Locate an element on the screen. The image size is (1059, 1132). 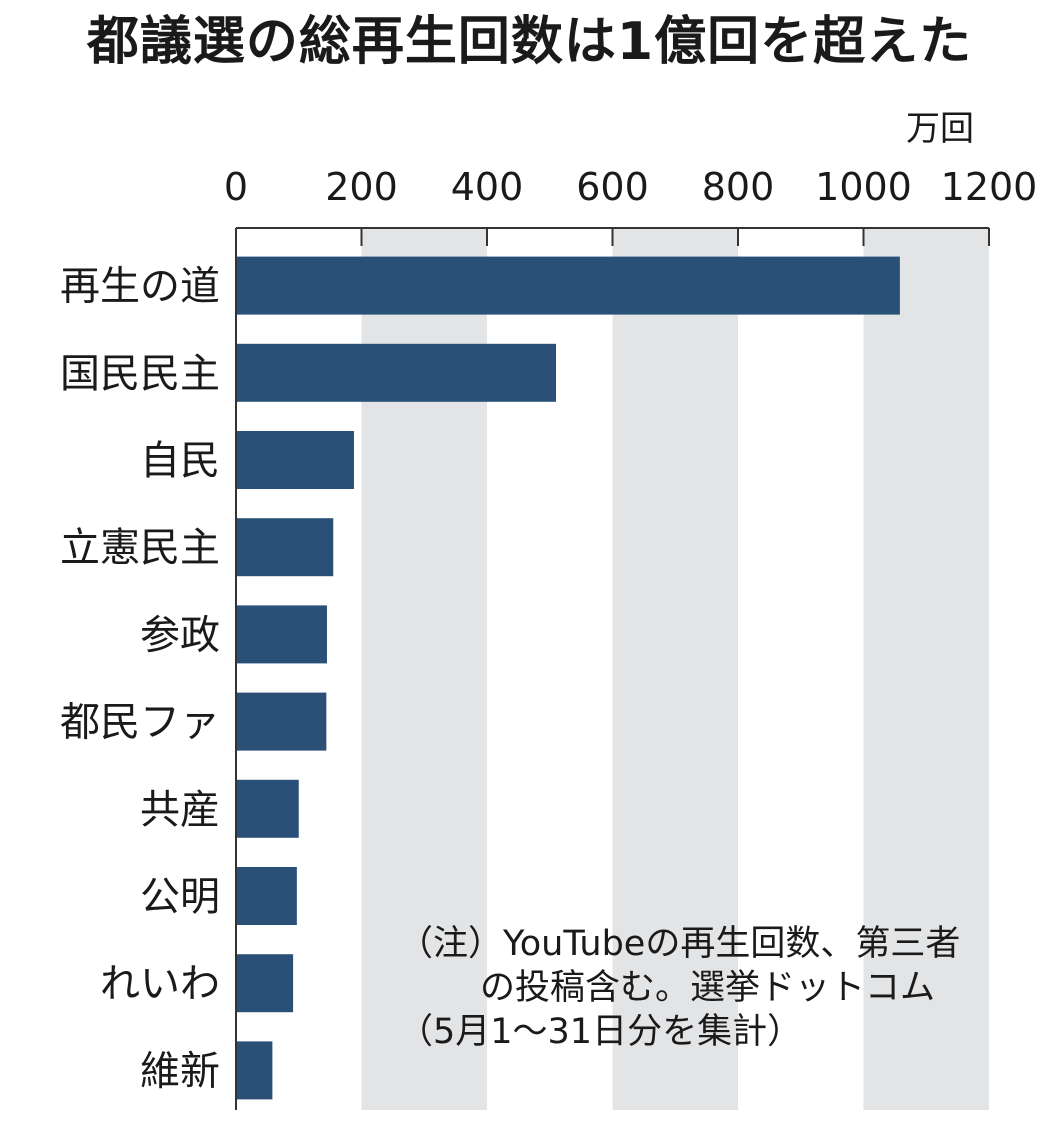
category-label: 立憲民主 is located at coordinates (140, 548).